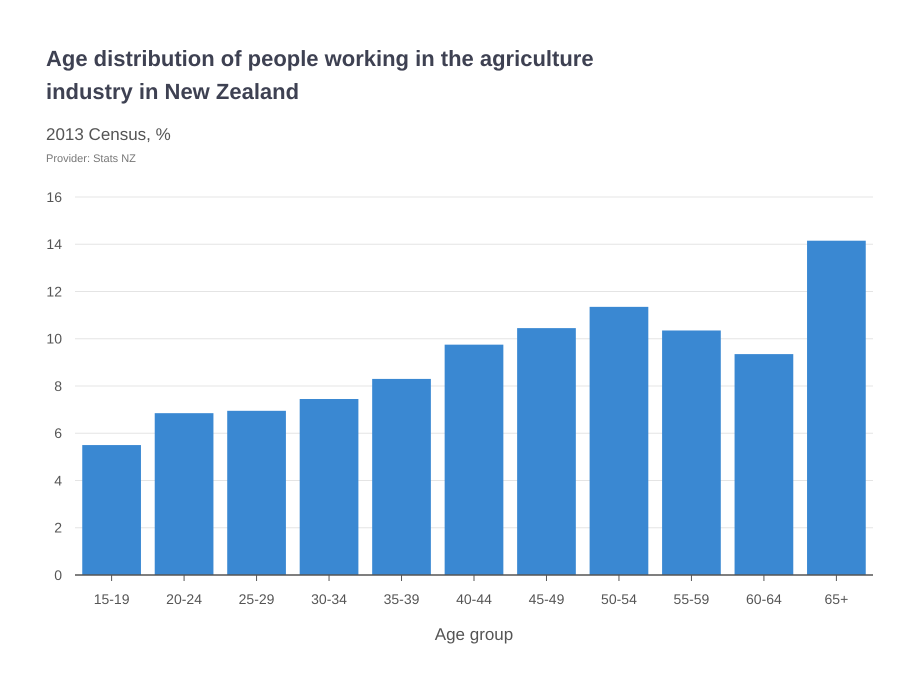 This screenshot has height=675, width=897. Describe the element at coordinates (320, 75) in the screenshot. I see `chart-title: Age distribution of people working in the agriculture industry in New Zealand` at that location.